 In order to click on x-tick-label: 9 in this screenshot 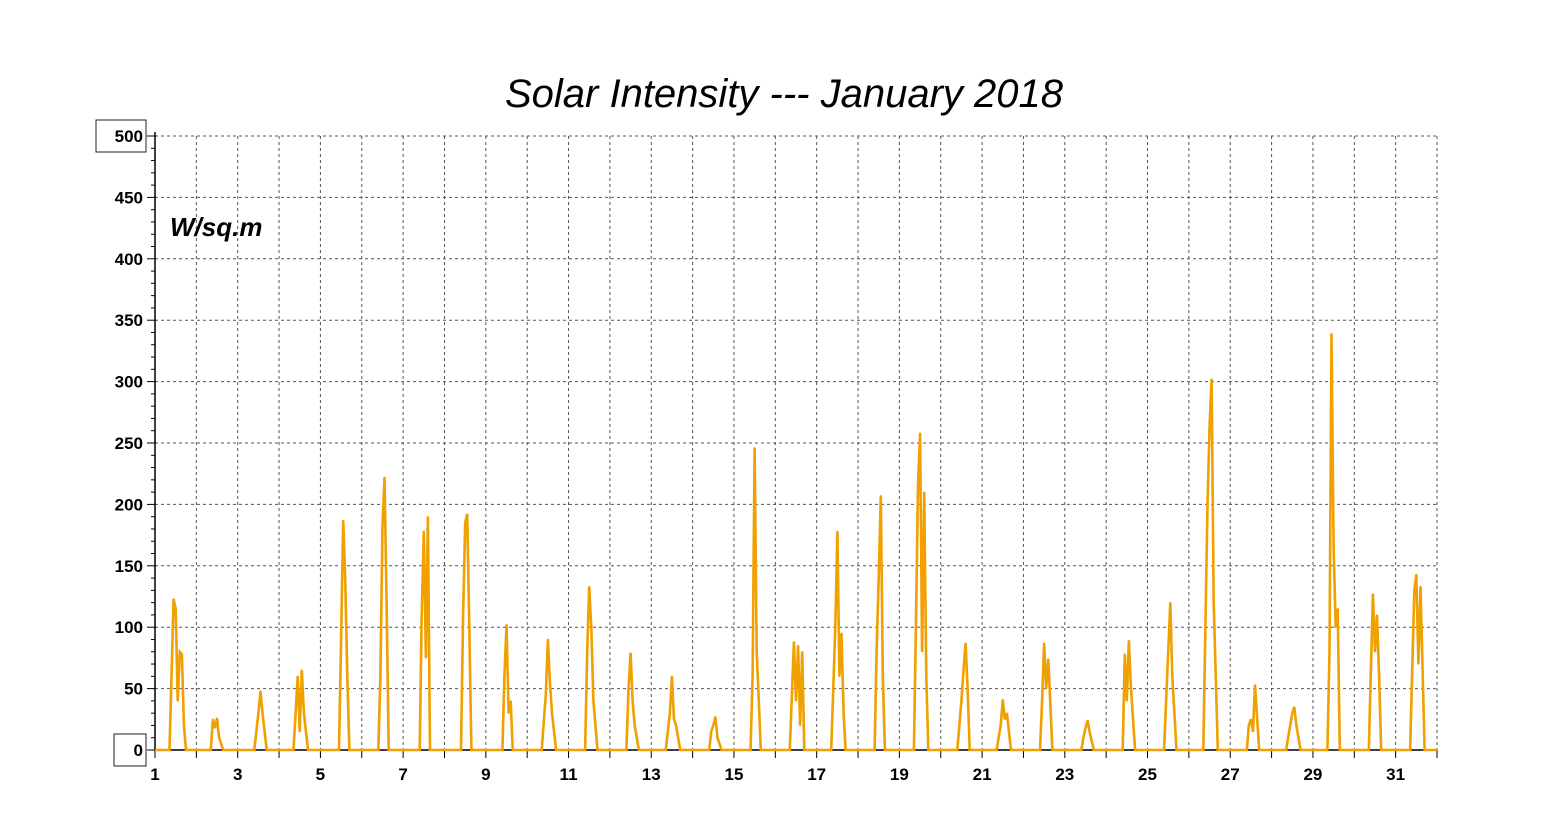, I will do `click(485, 774)`.